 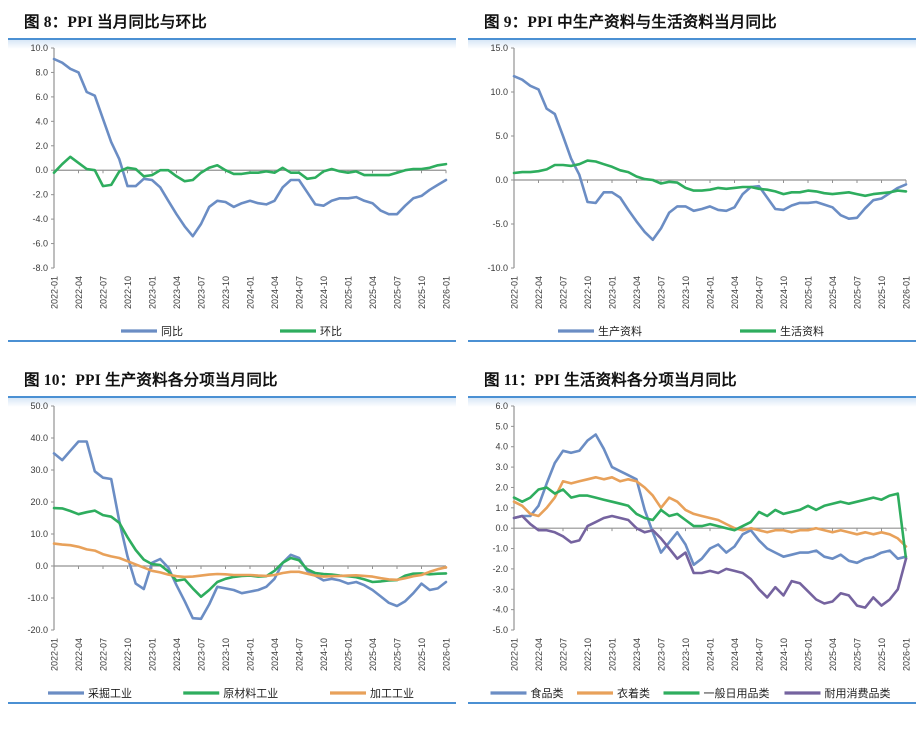 I want to click on legend-label-0: 生产资料, so click(x=620, y=331).